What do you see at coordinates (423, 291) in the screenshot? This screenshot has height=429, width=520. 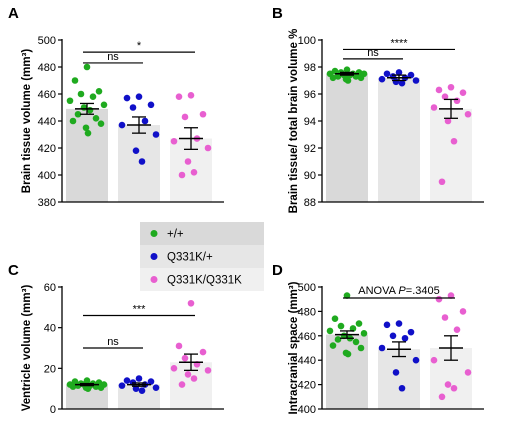 I see `anova-value: =.3405` at bounding box center [423, 291].